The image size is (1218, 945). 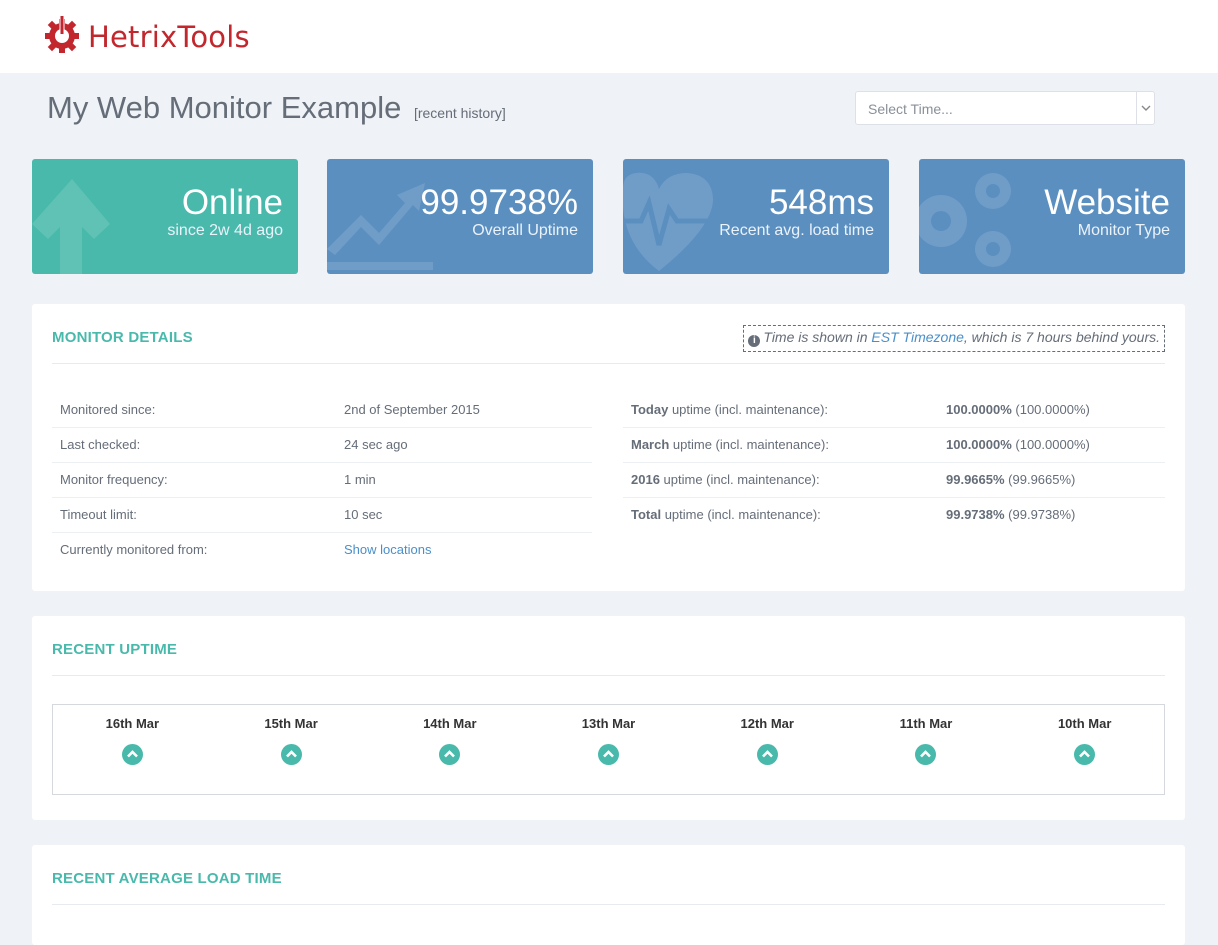 What do you see at coordinates (1123, 230) in the screenshot?
I see `stat-label: Monitor Type` at bounding box center [1123, 230].